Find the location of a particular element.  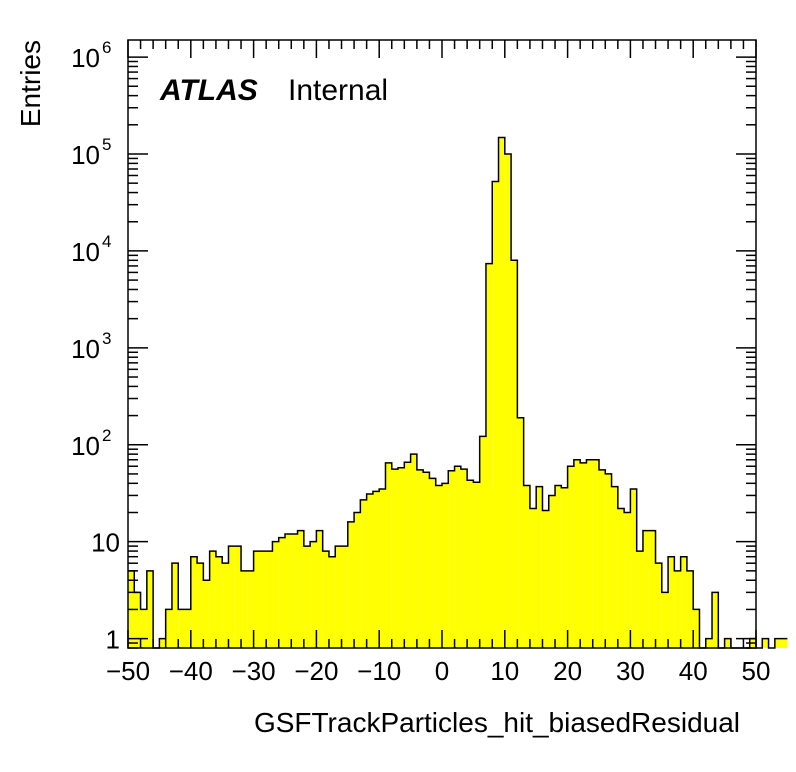

y-tick-exponent: 5 is located at coordinates (106, 144).